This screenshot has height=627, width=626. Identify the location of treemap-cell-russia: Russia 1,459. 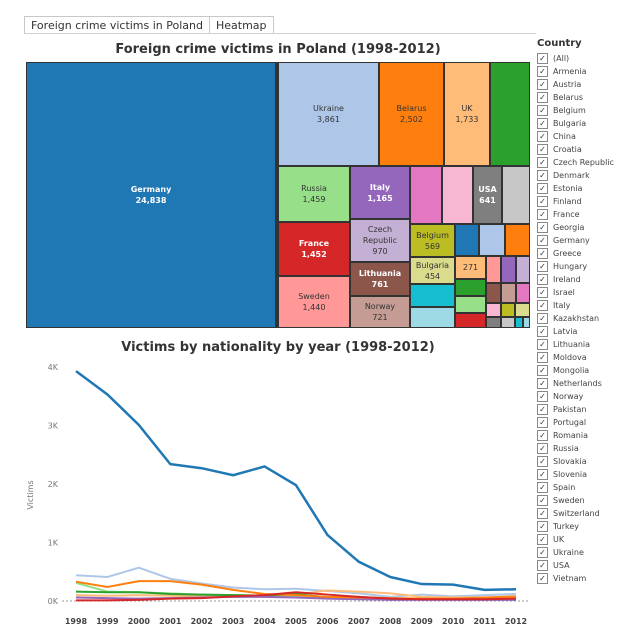
(314, 194).